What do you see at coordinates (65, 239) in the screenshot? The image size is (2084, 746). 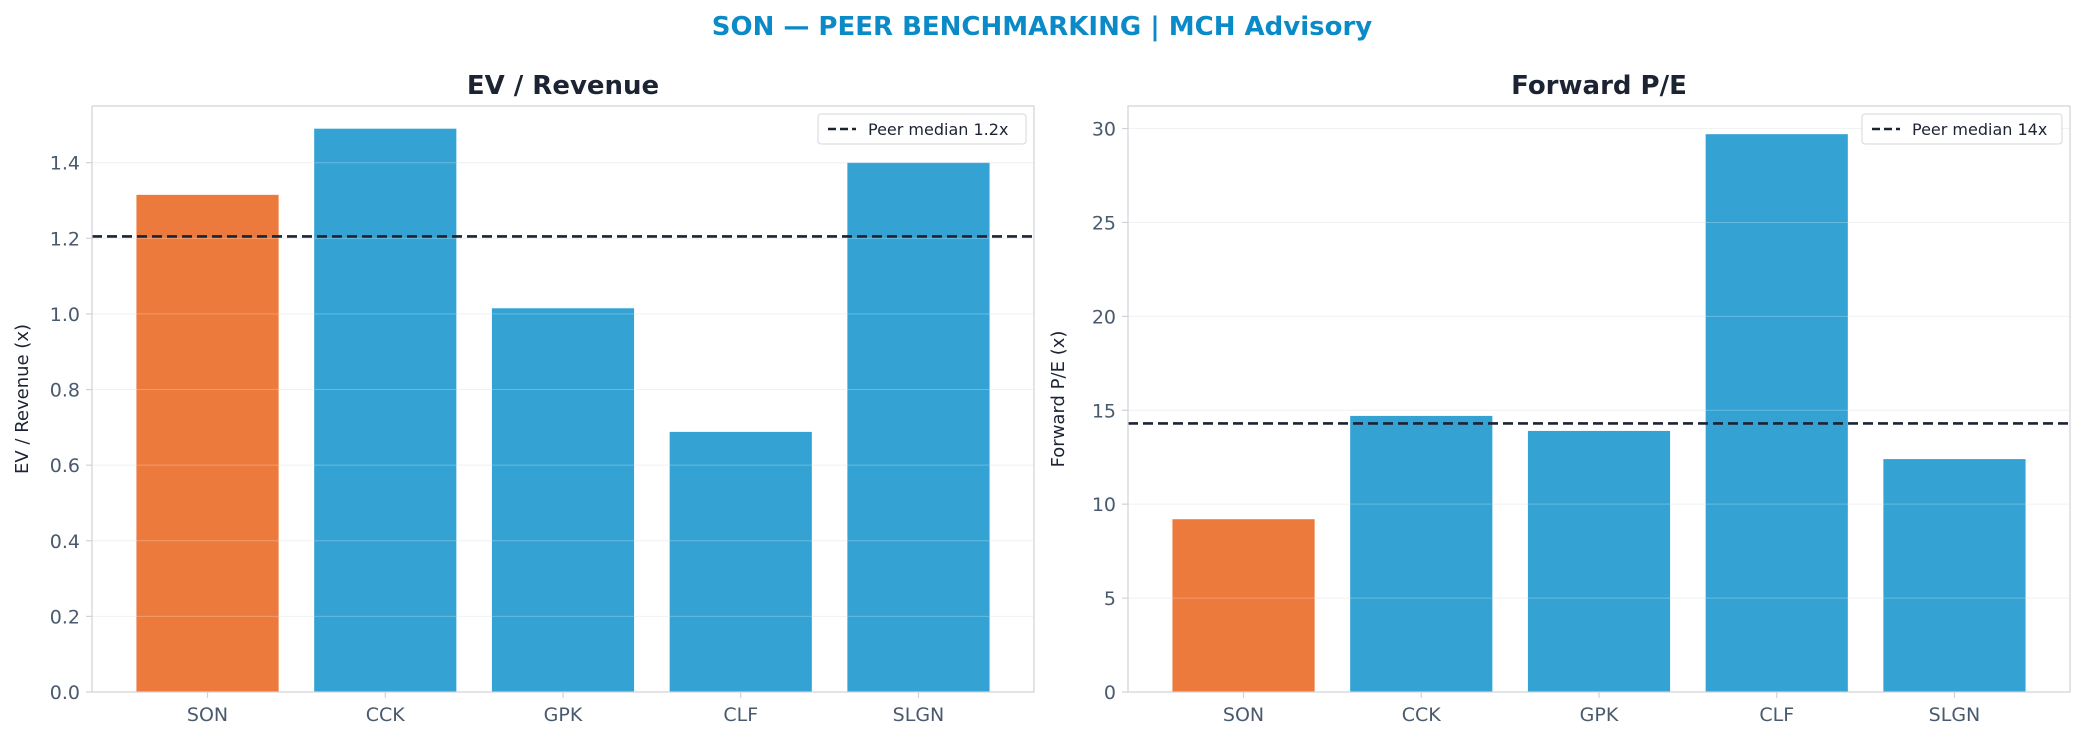 I see `y-tick-label: 1.2` at bounding box center [65, 239].